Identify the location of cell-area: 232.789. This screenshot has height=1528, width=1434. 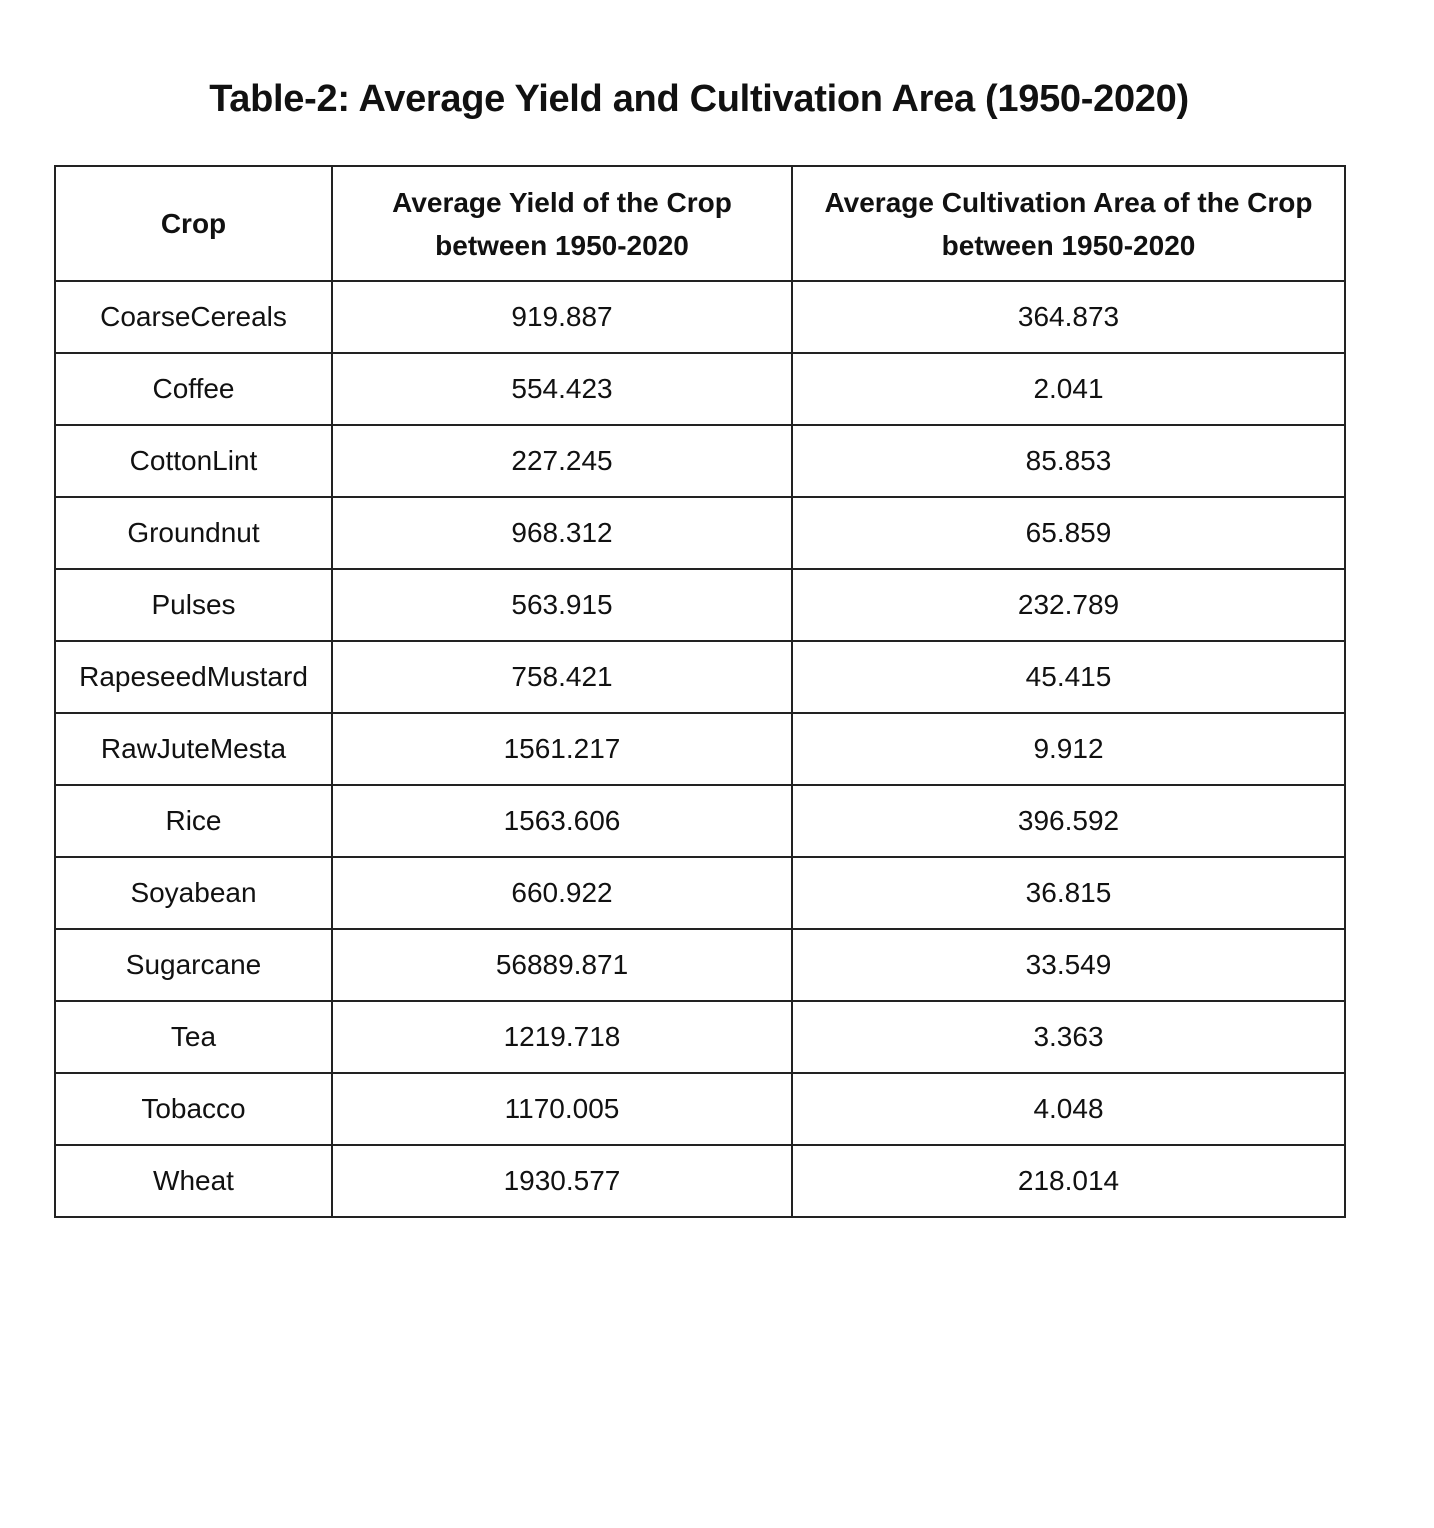
(1068, 605).